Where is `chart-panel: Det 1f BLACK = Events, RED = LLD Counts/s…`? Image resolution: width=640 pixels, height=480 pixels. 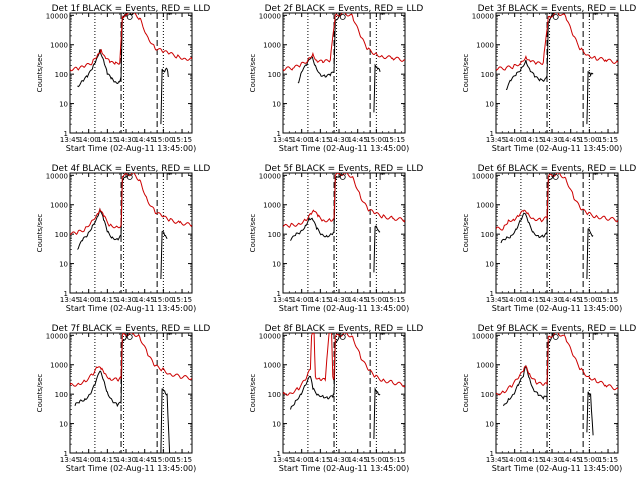
chart-panel: Det 1f BLACK = Events, RED = LLD Counts/s… is located at coordinates (123, 78).